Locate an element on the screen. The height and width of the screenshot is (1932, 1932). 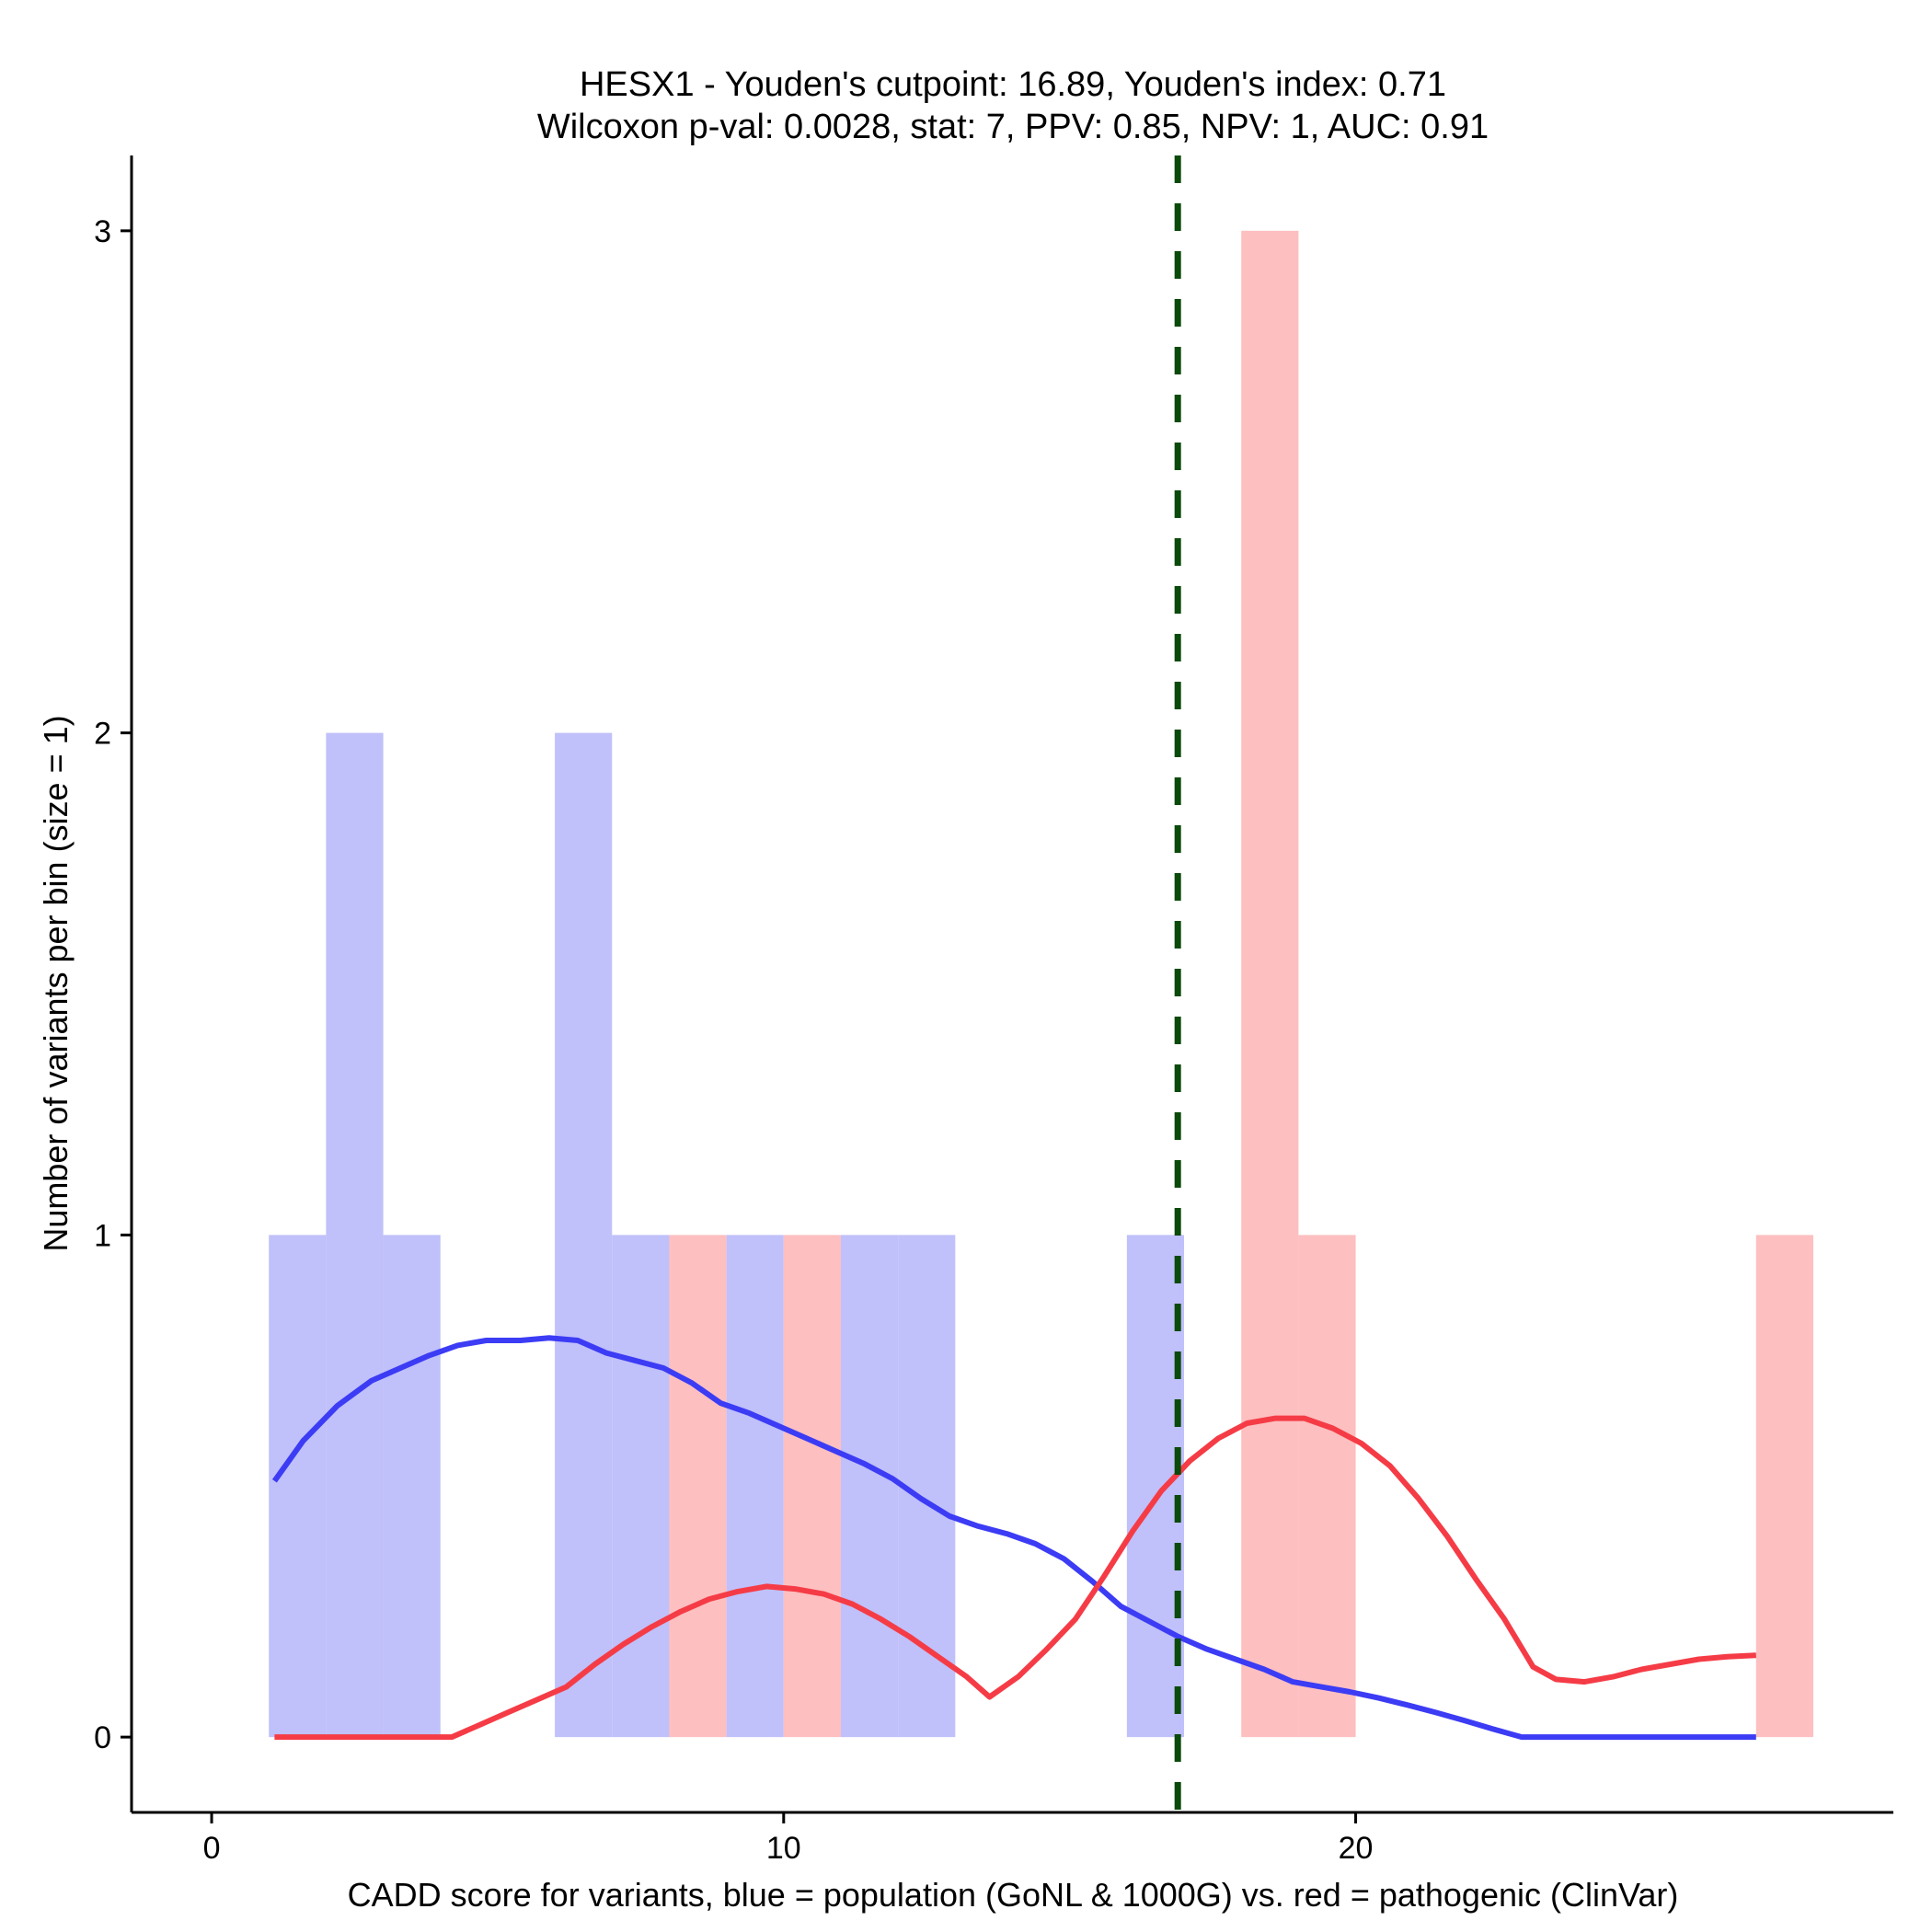
x-tick-label-20: 20 is located at coordinates (1356, 1848).